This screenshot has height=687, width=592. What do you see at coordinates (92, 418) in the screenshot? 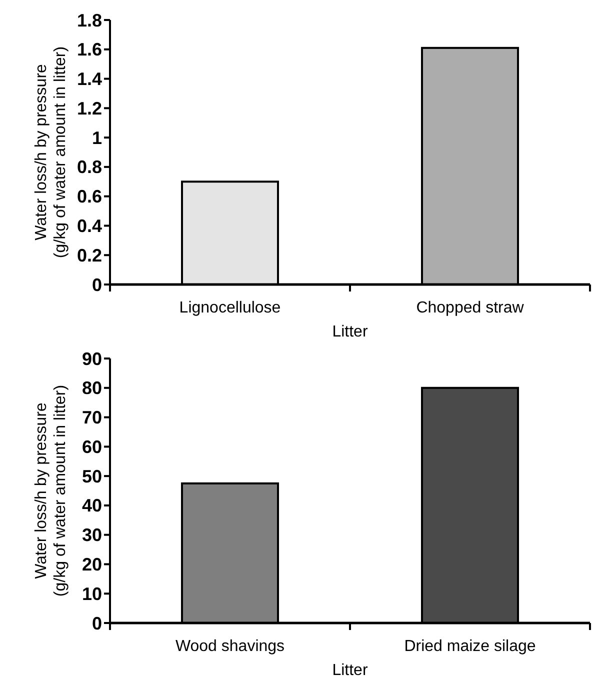
I see `y-tick-label: 70` at bounding box center [92, 418].